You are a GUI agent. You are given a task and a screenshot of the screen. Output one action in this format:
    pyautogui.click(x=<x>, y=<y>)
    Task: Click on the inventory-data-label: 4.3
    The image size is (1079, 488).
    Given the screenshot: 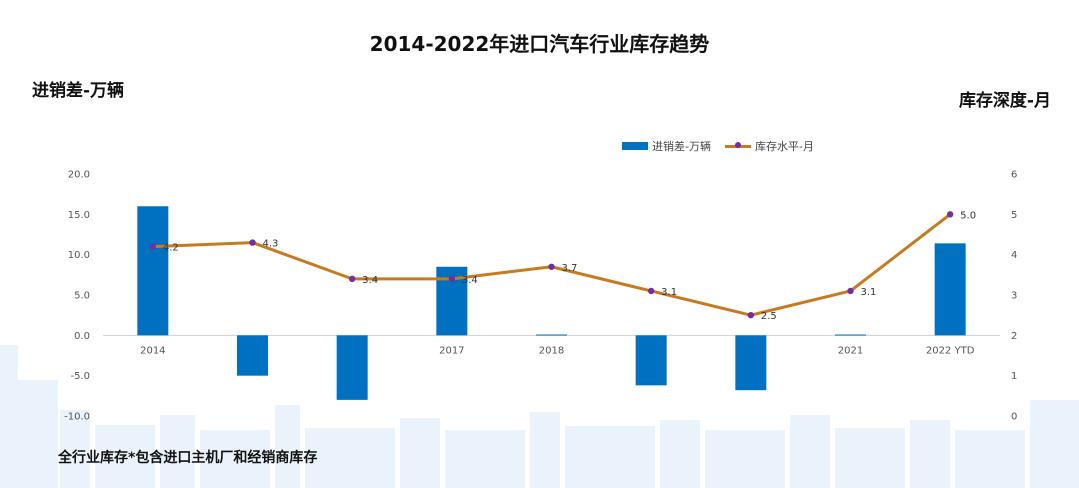 What is the action you would take?
    pyautogui.click(x=271, y=244)
    